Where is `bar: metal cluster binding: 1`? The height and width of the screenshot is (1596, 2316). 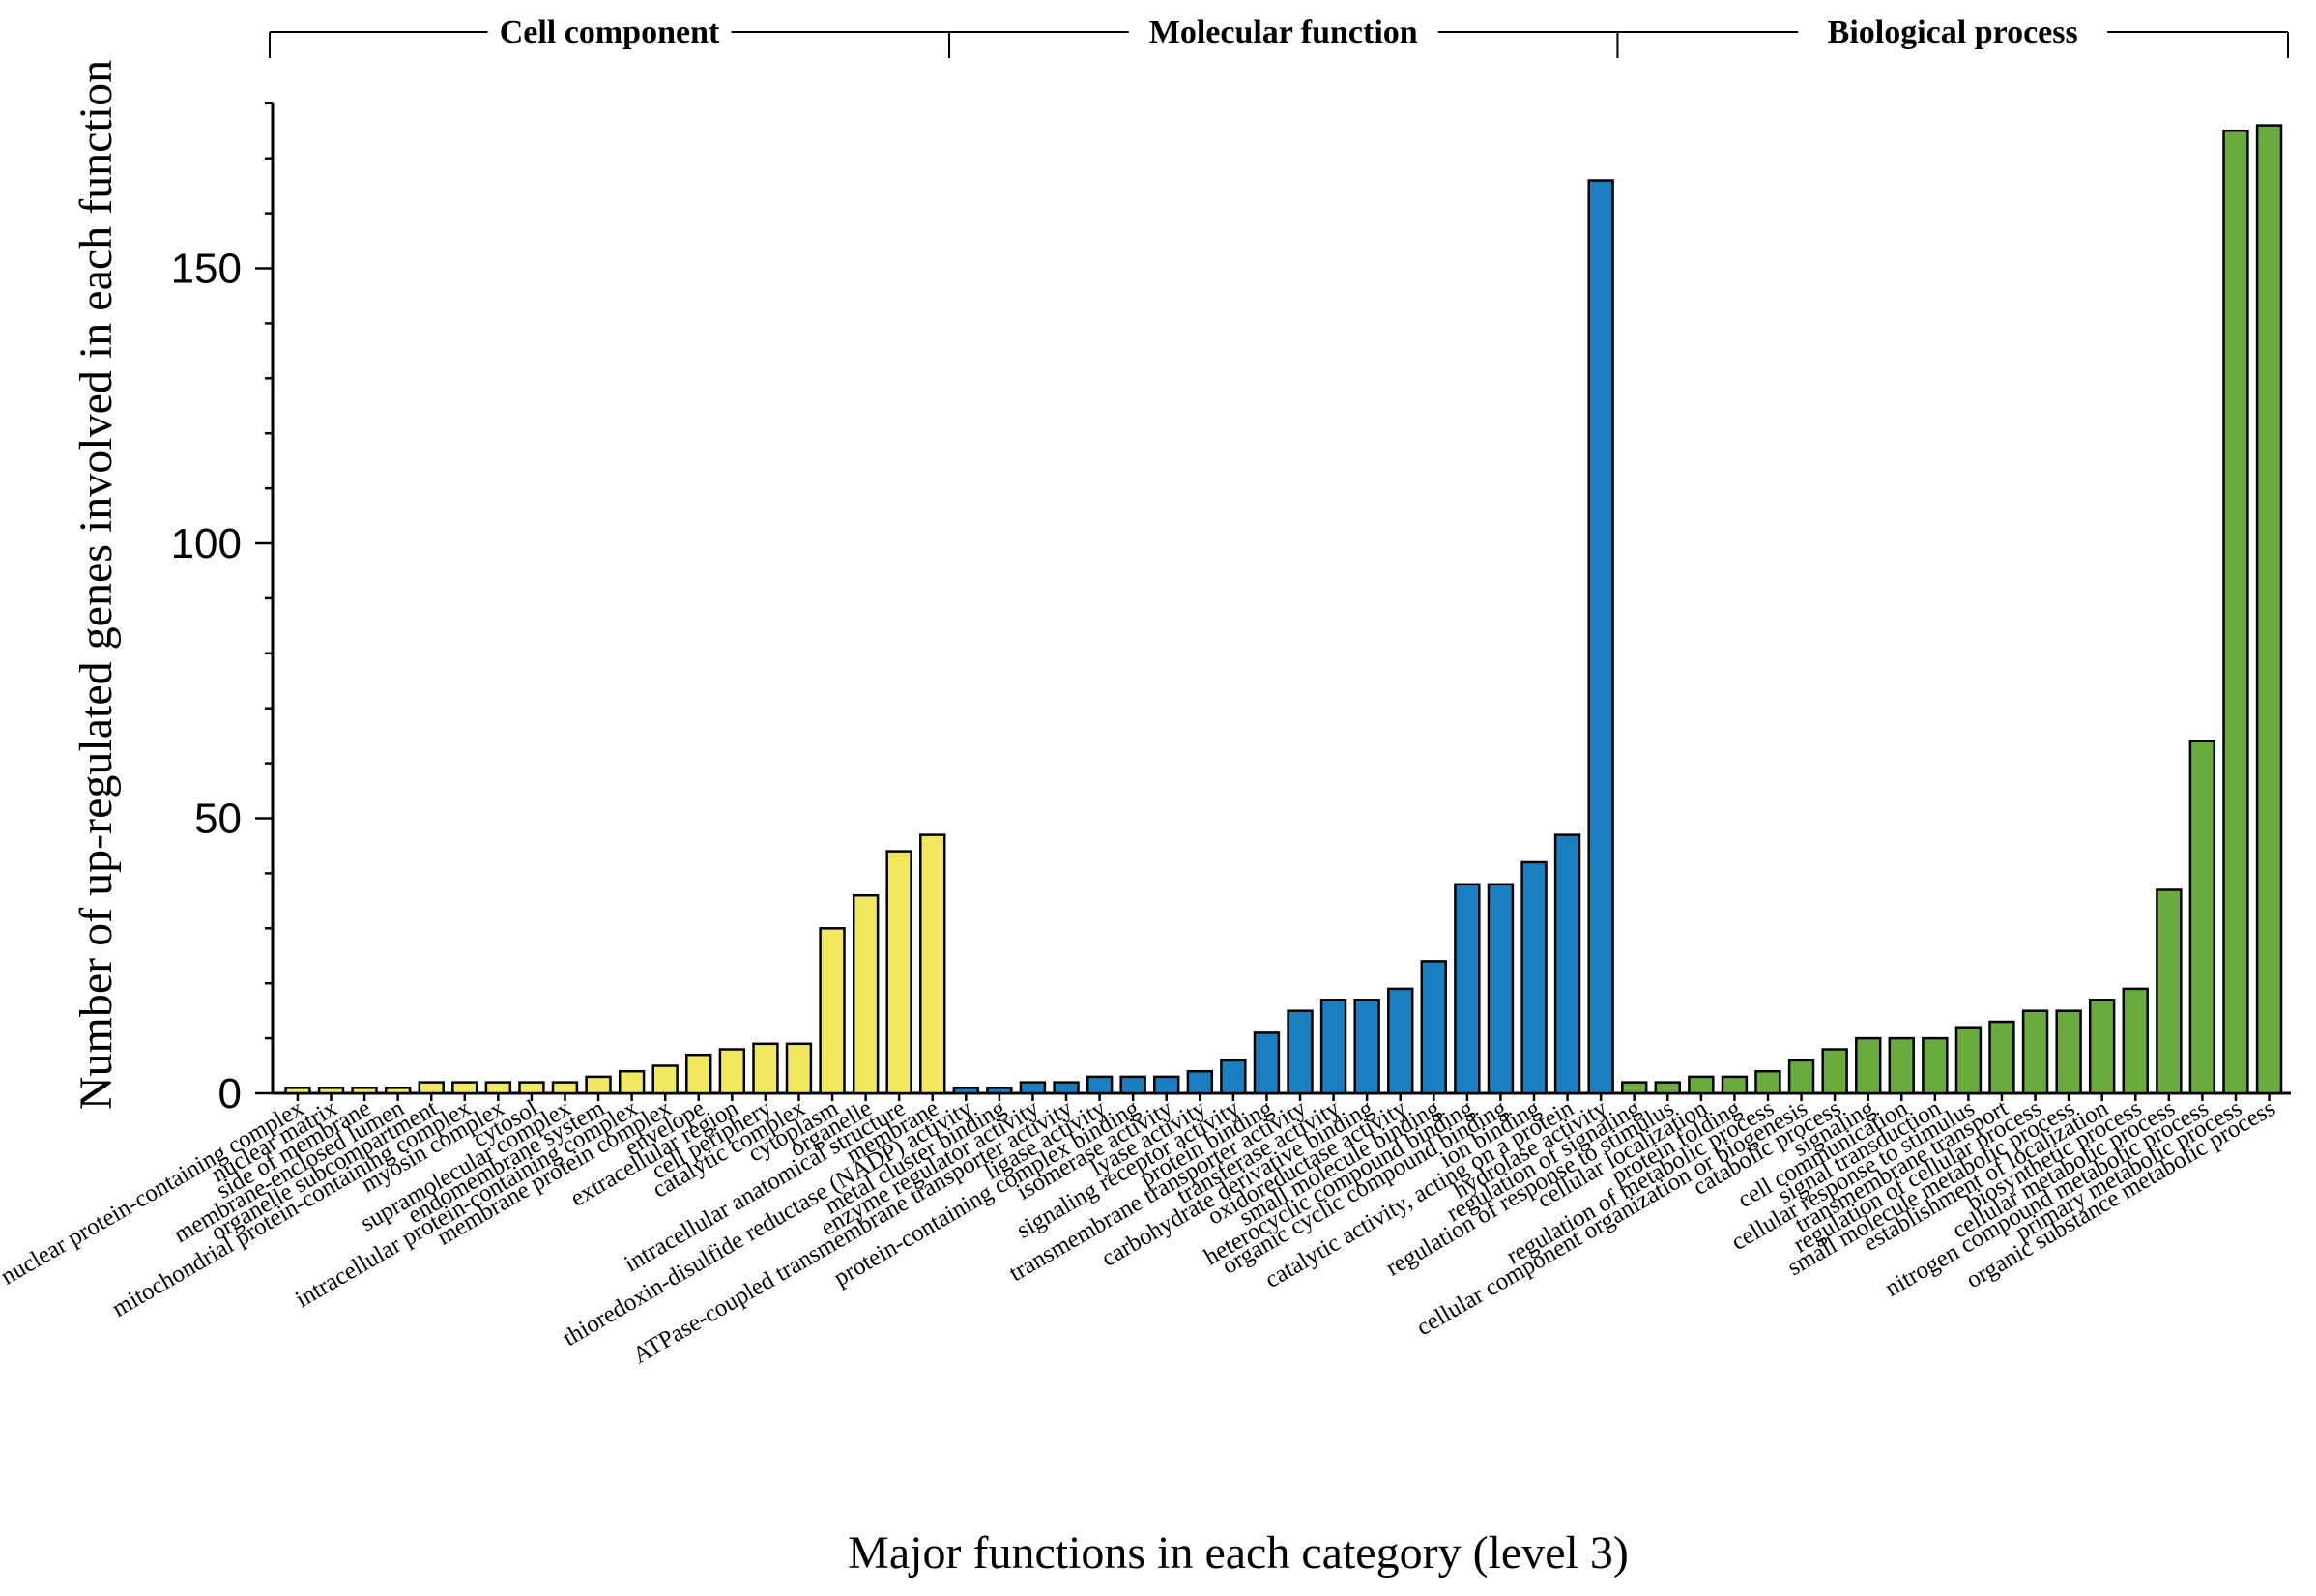
bar: metal cluster binding: 1 is located at coordinates (999, 1091).